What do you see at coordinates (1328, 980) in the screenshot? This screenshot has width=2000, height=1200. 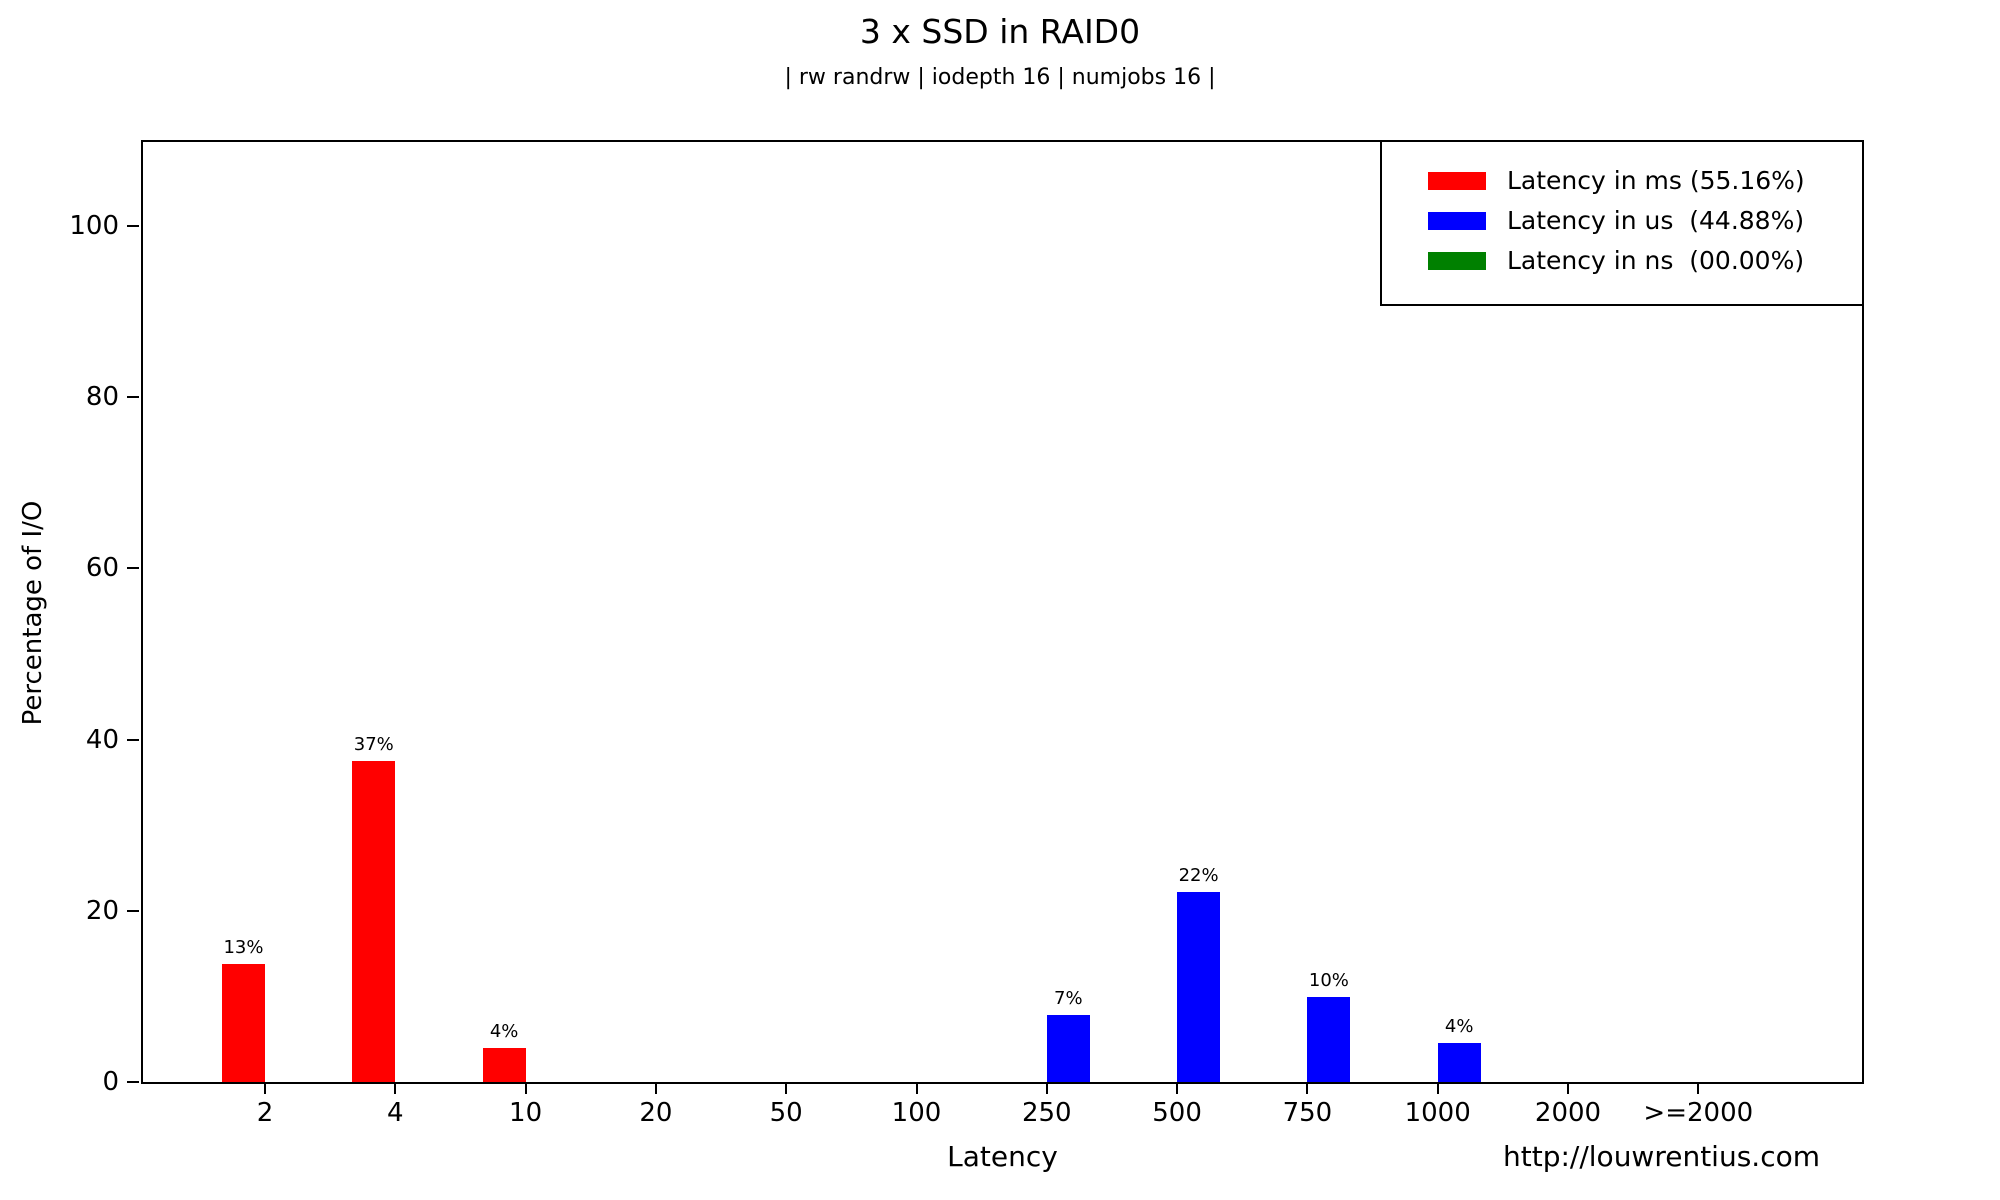 I see `bar-value-label: 10%` at bounding box center [1328, 980].